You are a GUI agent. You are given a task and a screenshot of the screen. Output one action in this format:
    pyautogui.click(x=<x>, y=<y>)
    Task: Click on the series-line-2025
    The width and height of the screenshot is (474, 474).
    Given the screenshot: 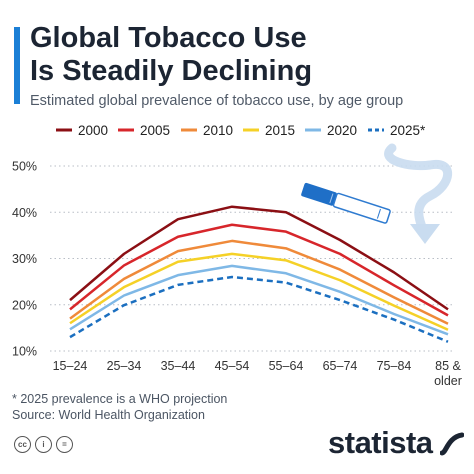 What is the action you would take?
    pyautogui.click(x=259, y=309)
    